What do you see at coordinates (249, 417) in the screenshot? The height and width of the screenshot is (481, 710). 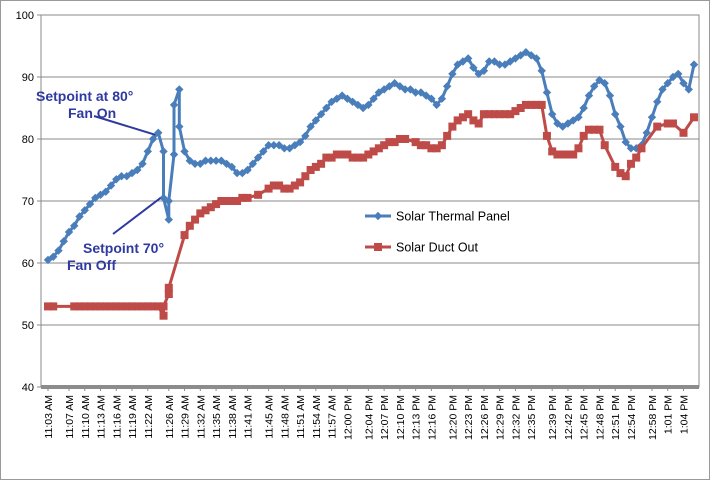 I see `x-tick-label-12: 11:41 AM` at bounding box center [249, 417].